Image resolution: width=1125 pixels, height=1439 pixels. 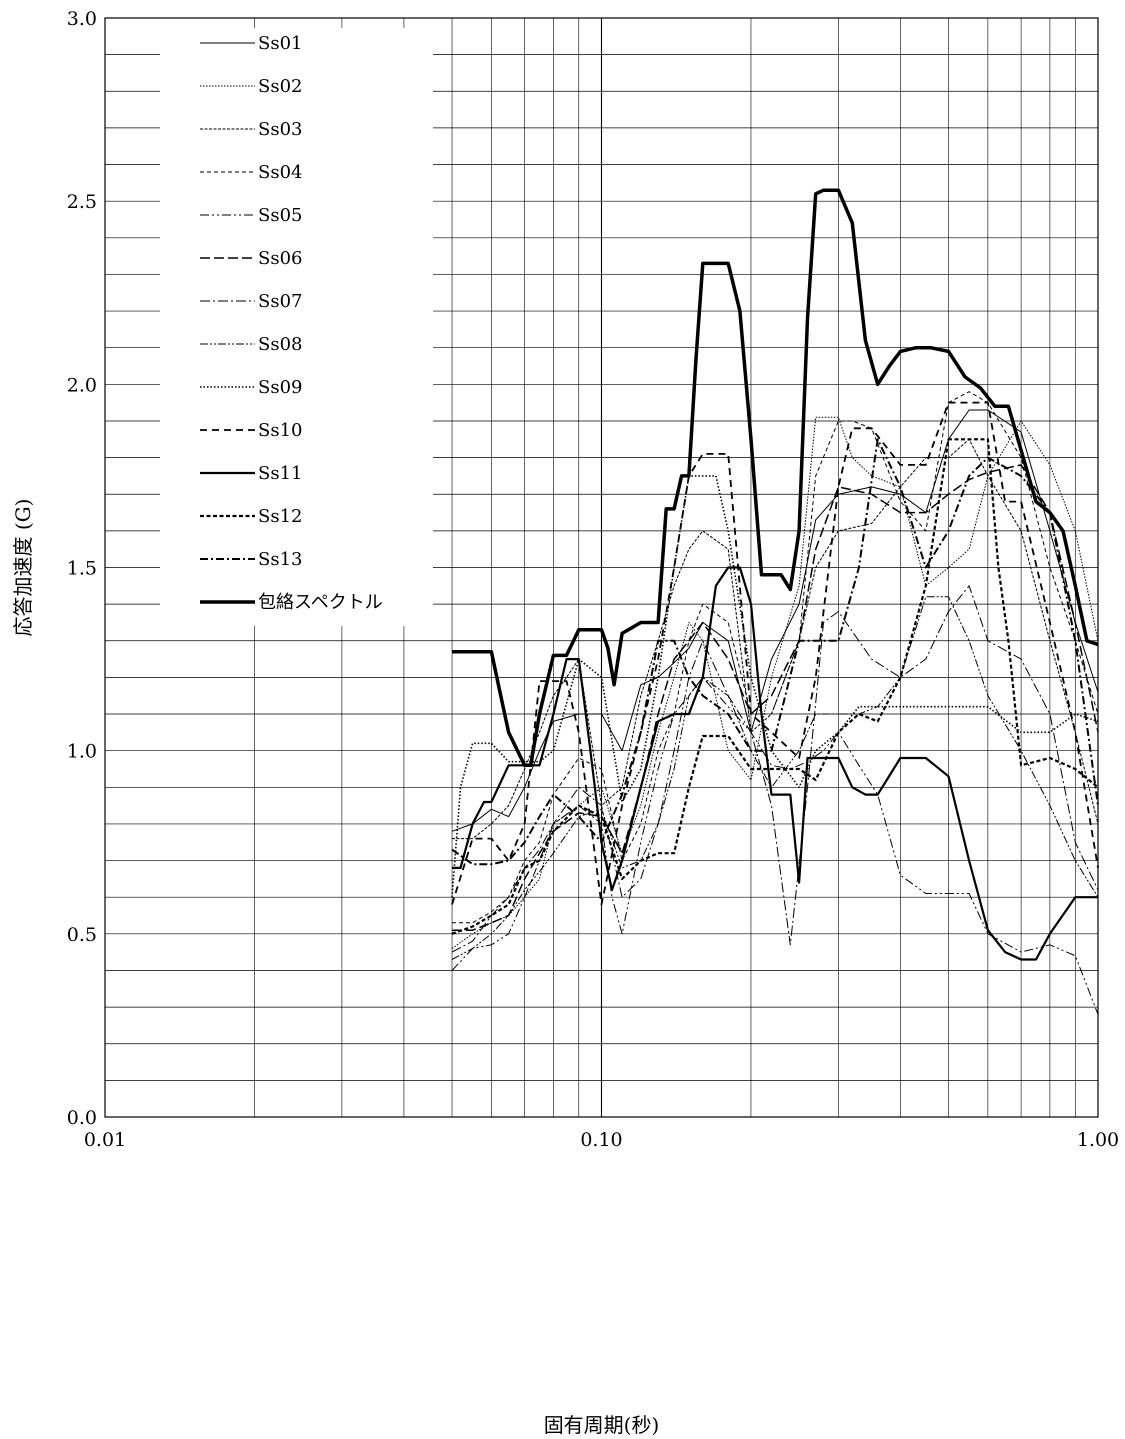 I want to click on x-tick-label: 1.00, so click(x=1098, y=1140).